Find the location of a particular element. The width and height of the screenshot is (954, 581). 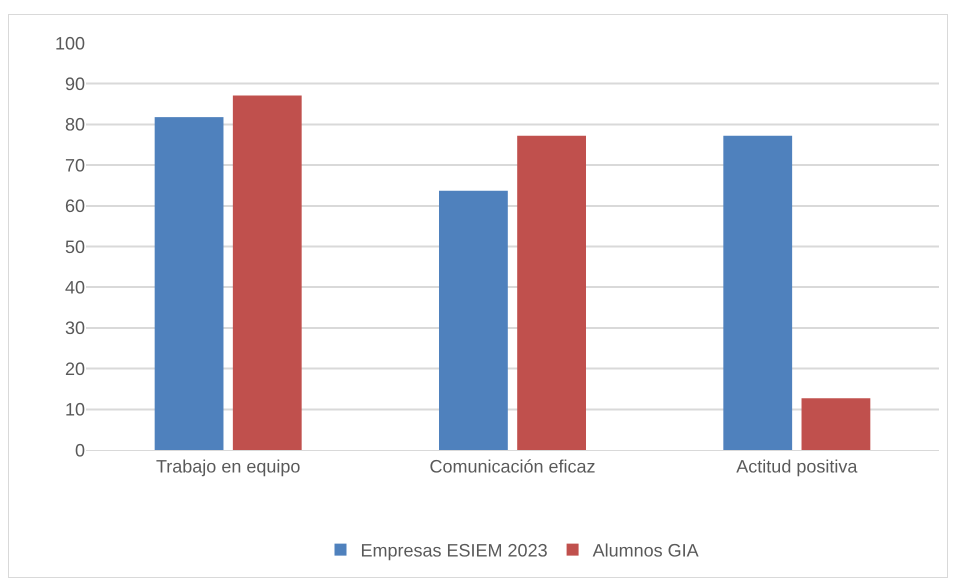

y-tick-label: 0 is located at coordinates (79, 450).